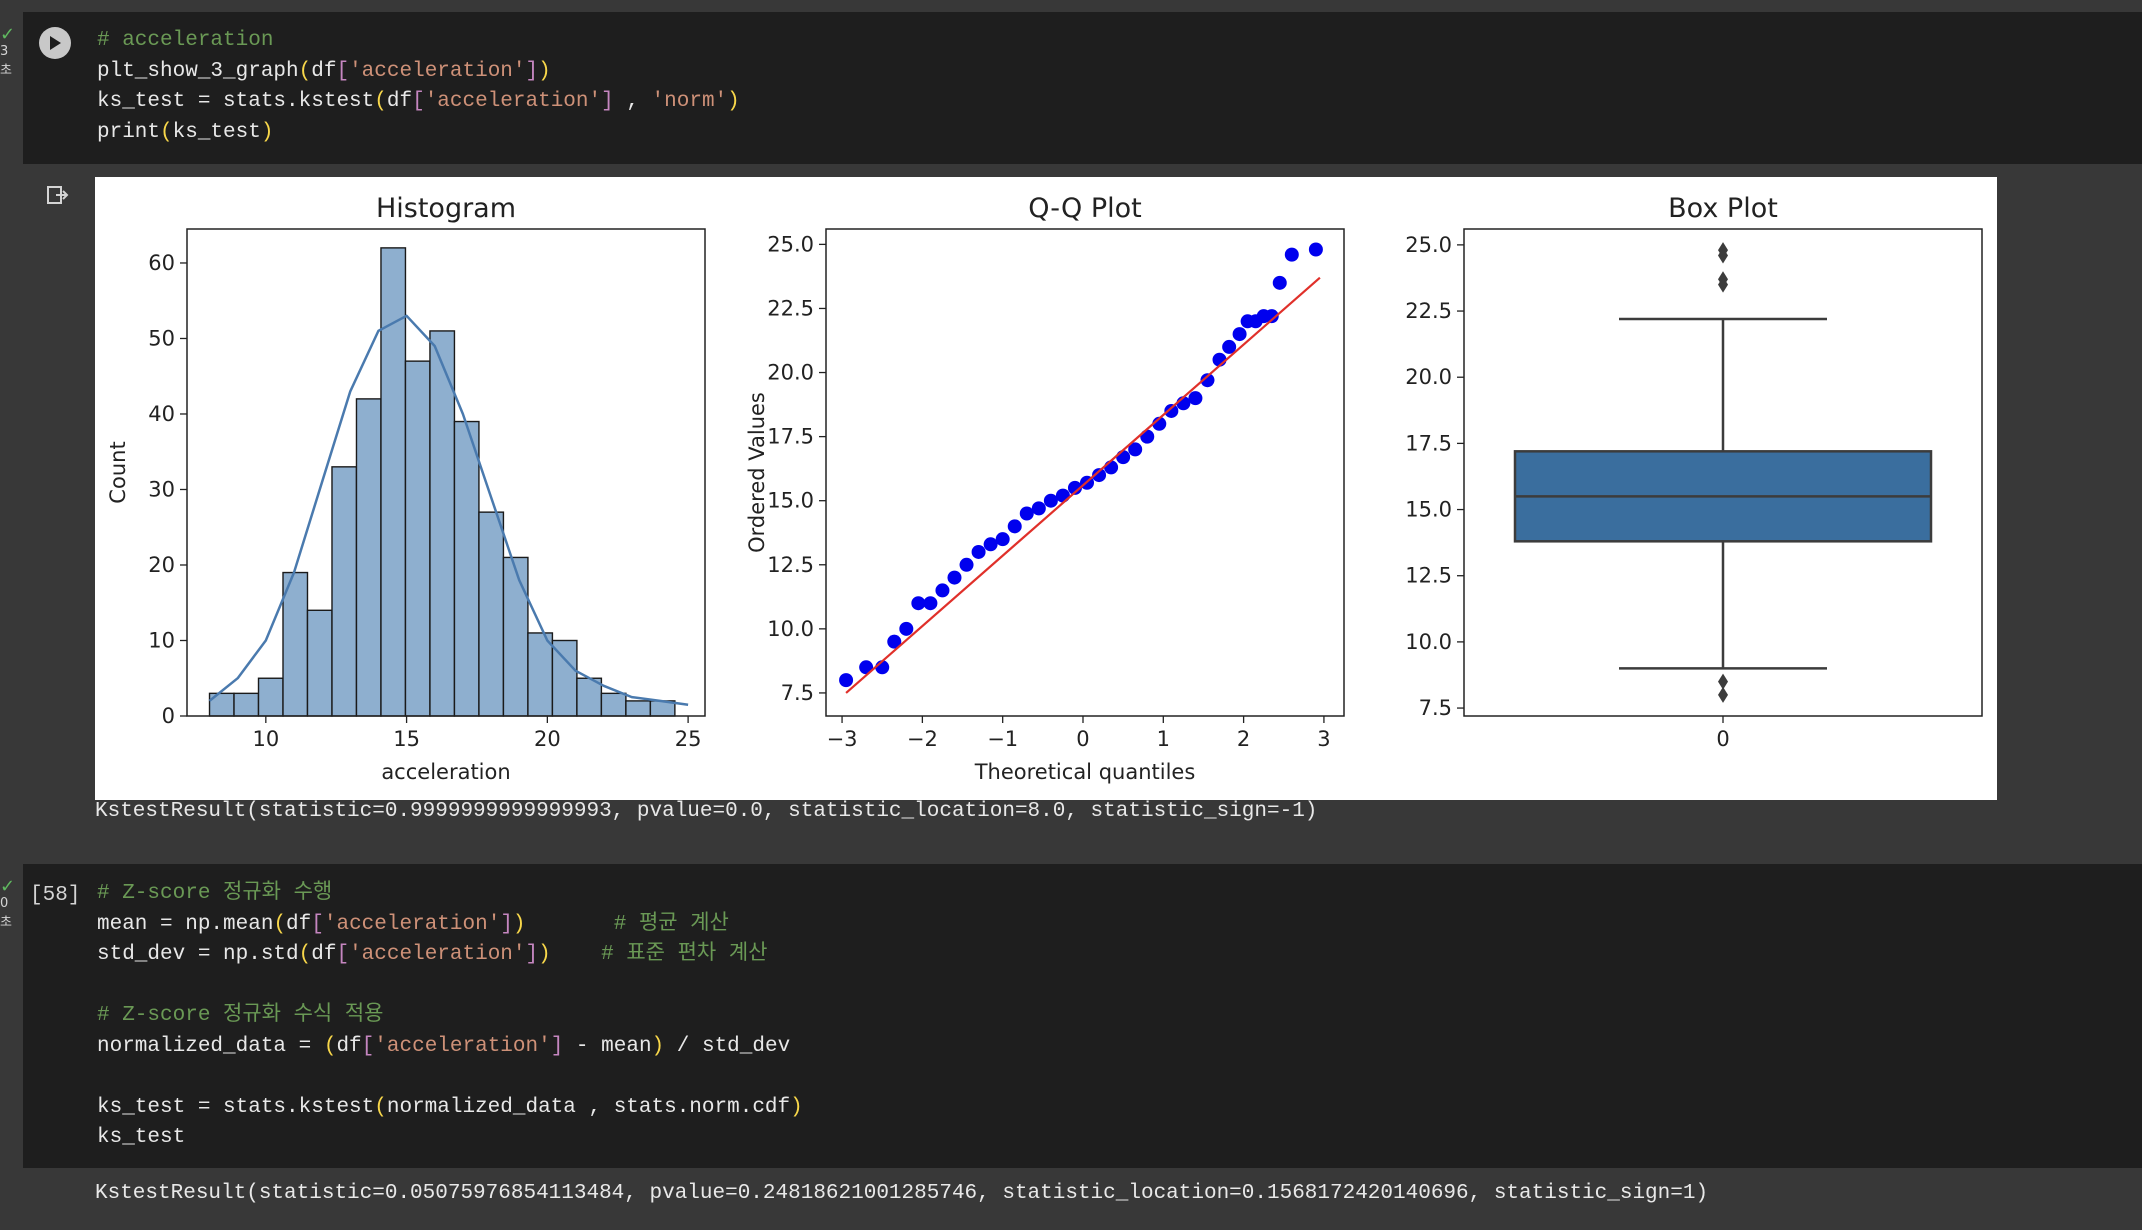  I want to click on code-token: # 평균 계산, so click(671, 924).